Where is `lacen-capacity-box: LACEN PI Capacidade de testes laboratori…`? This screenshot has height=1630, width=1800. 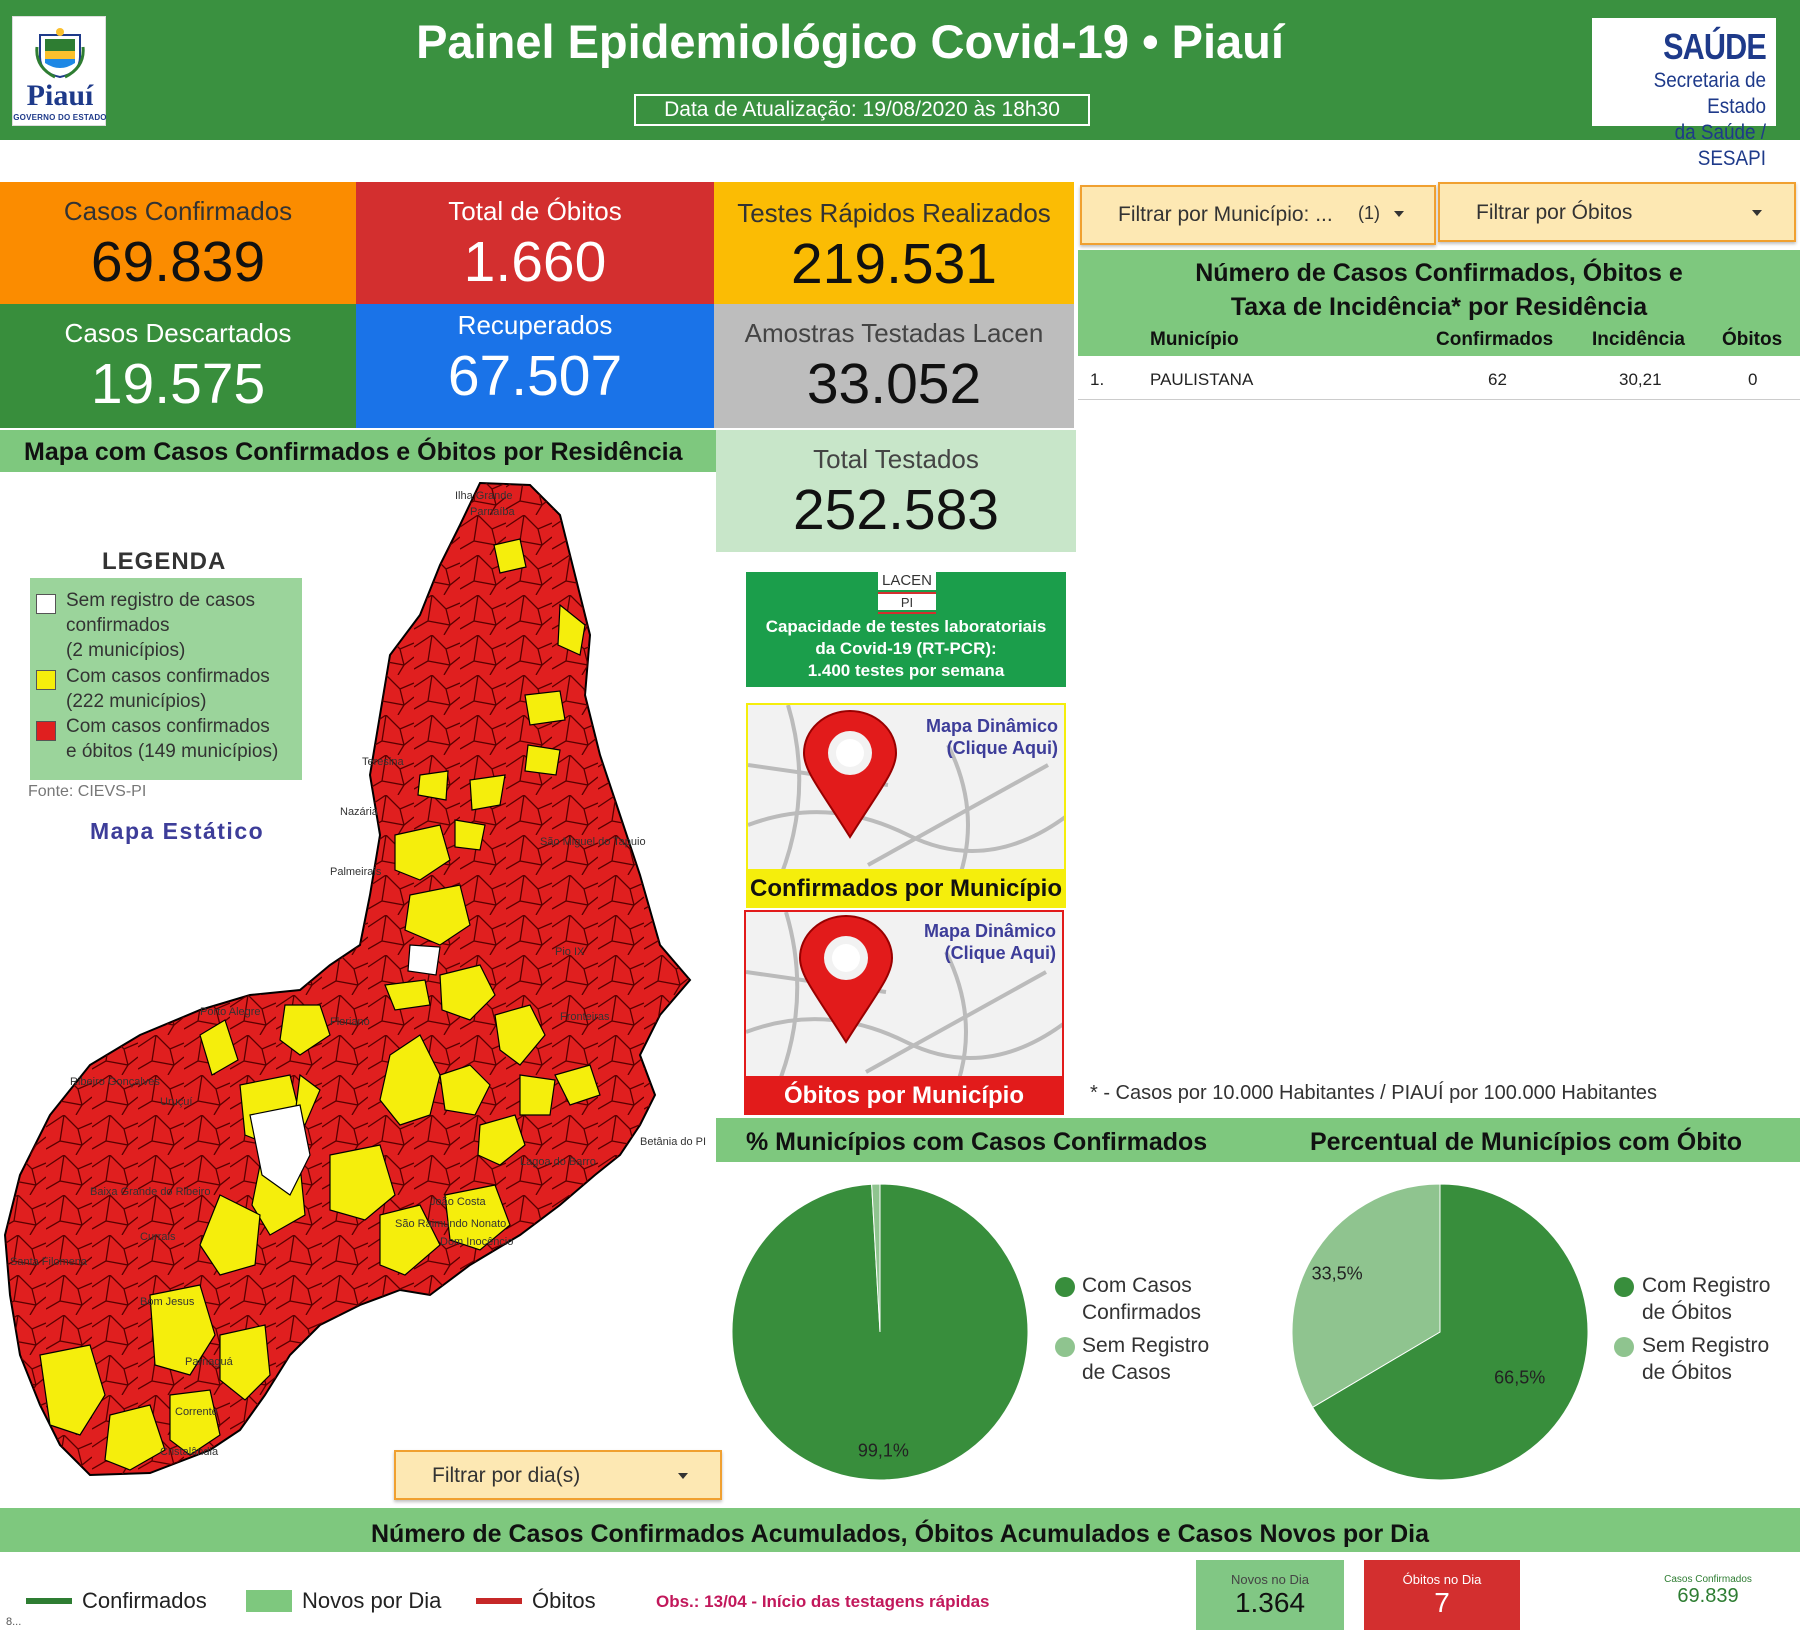
lacen-capacity-box: LACEN PI Capacidade de testes laboratori… is located at coordinates (906, 629).